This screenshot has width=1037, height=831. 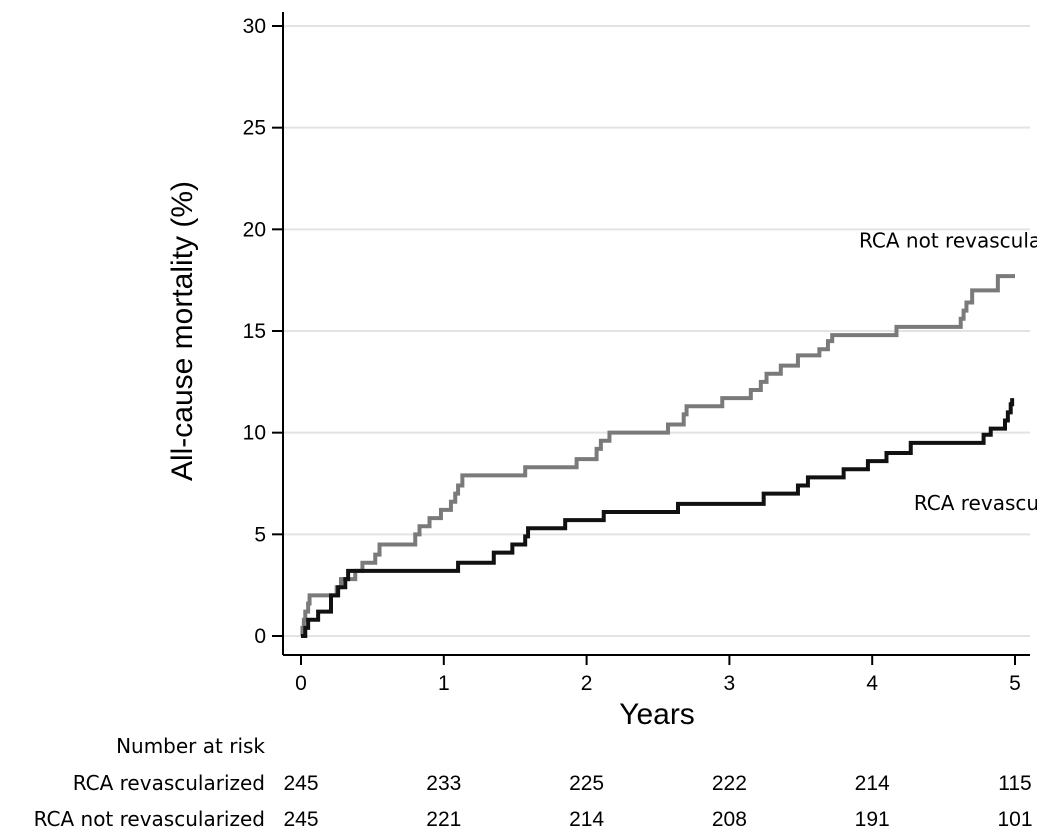 What do you see at coordinates (1014, 783) in the screenshot?
I see `risk-value: 115` at bounding box center [1014, 783].